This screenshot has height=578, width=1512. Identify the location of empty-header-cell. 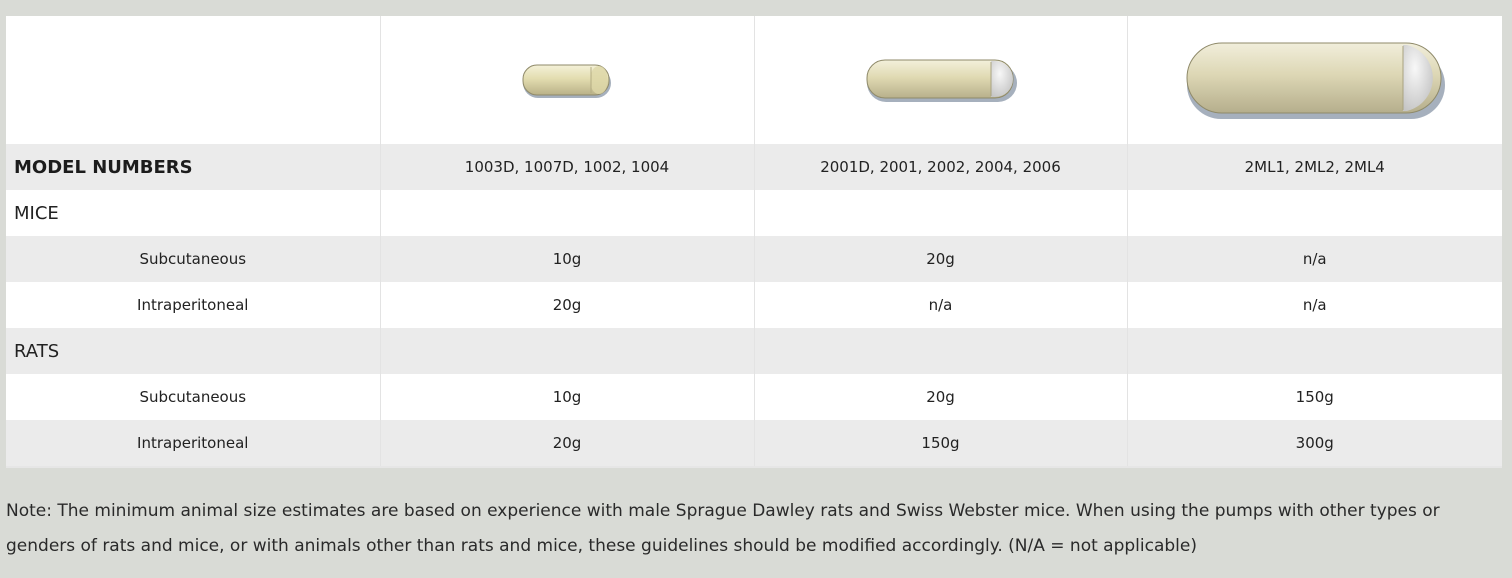
(193, 80).